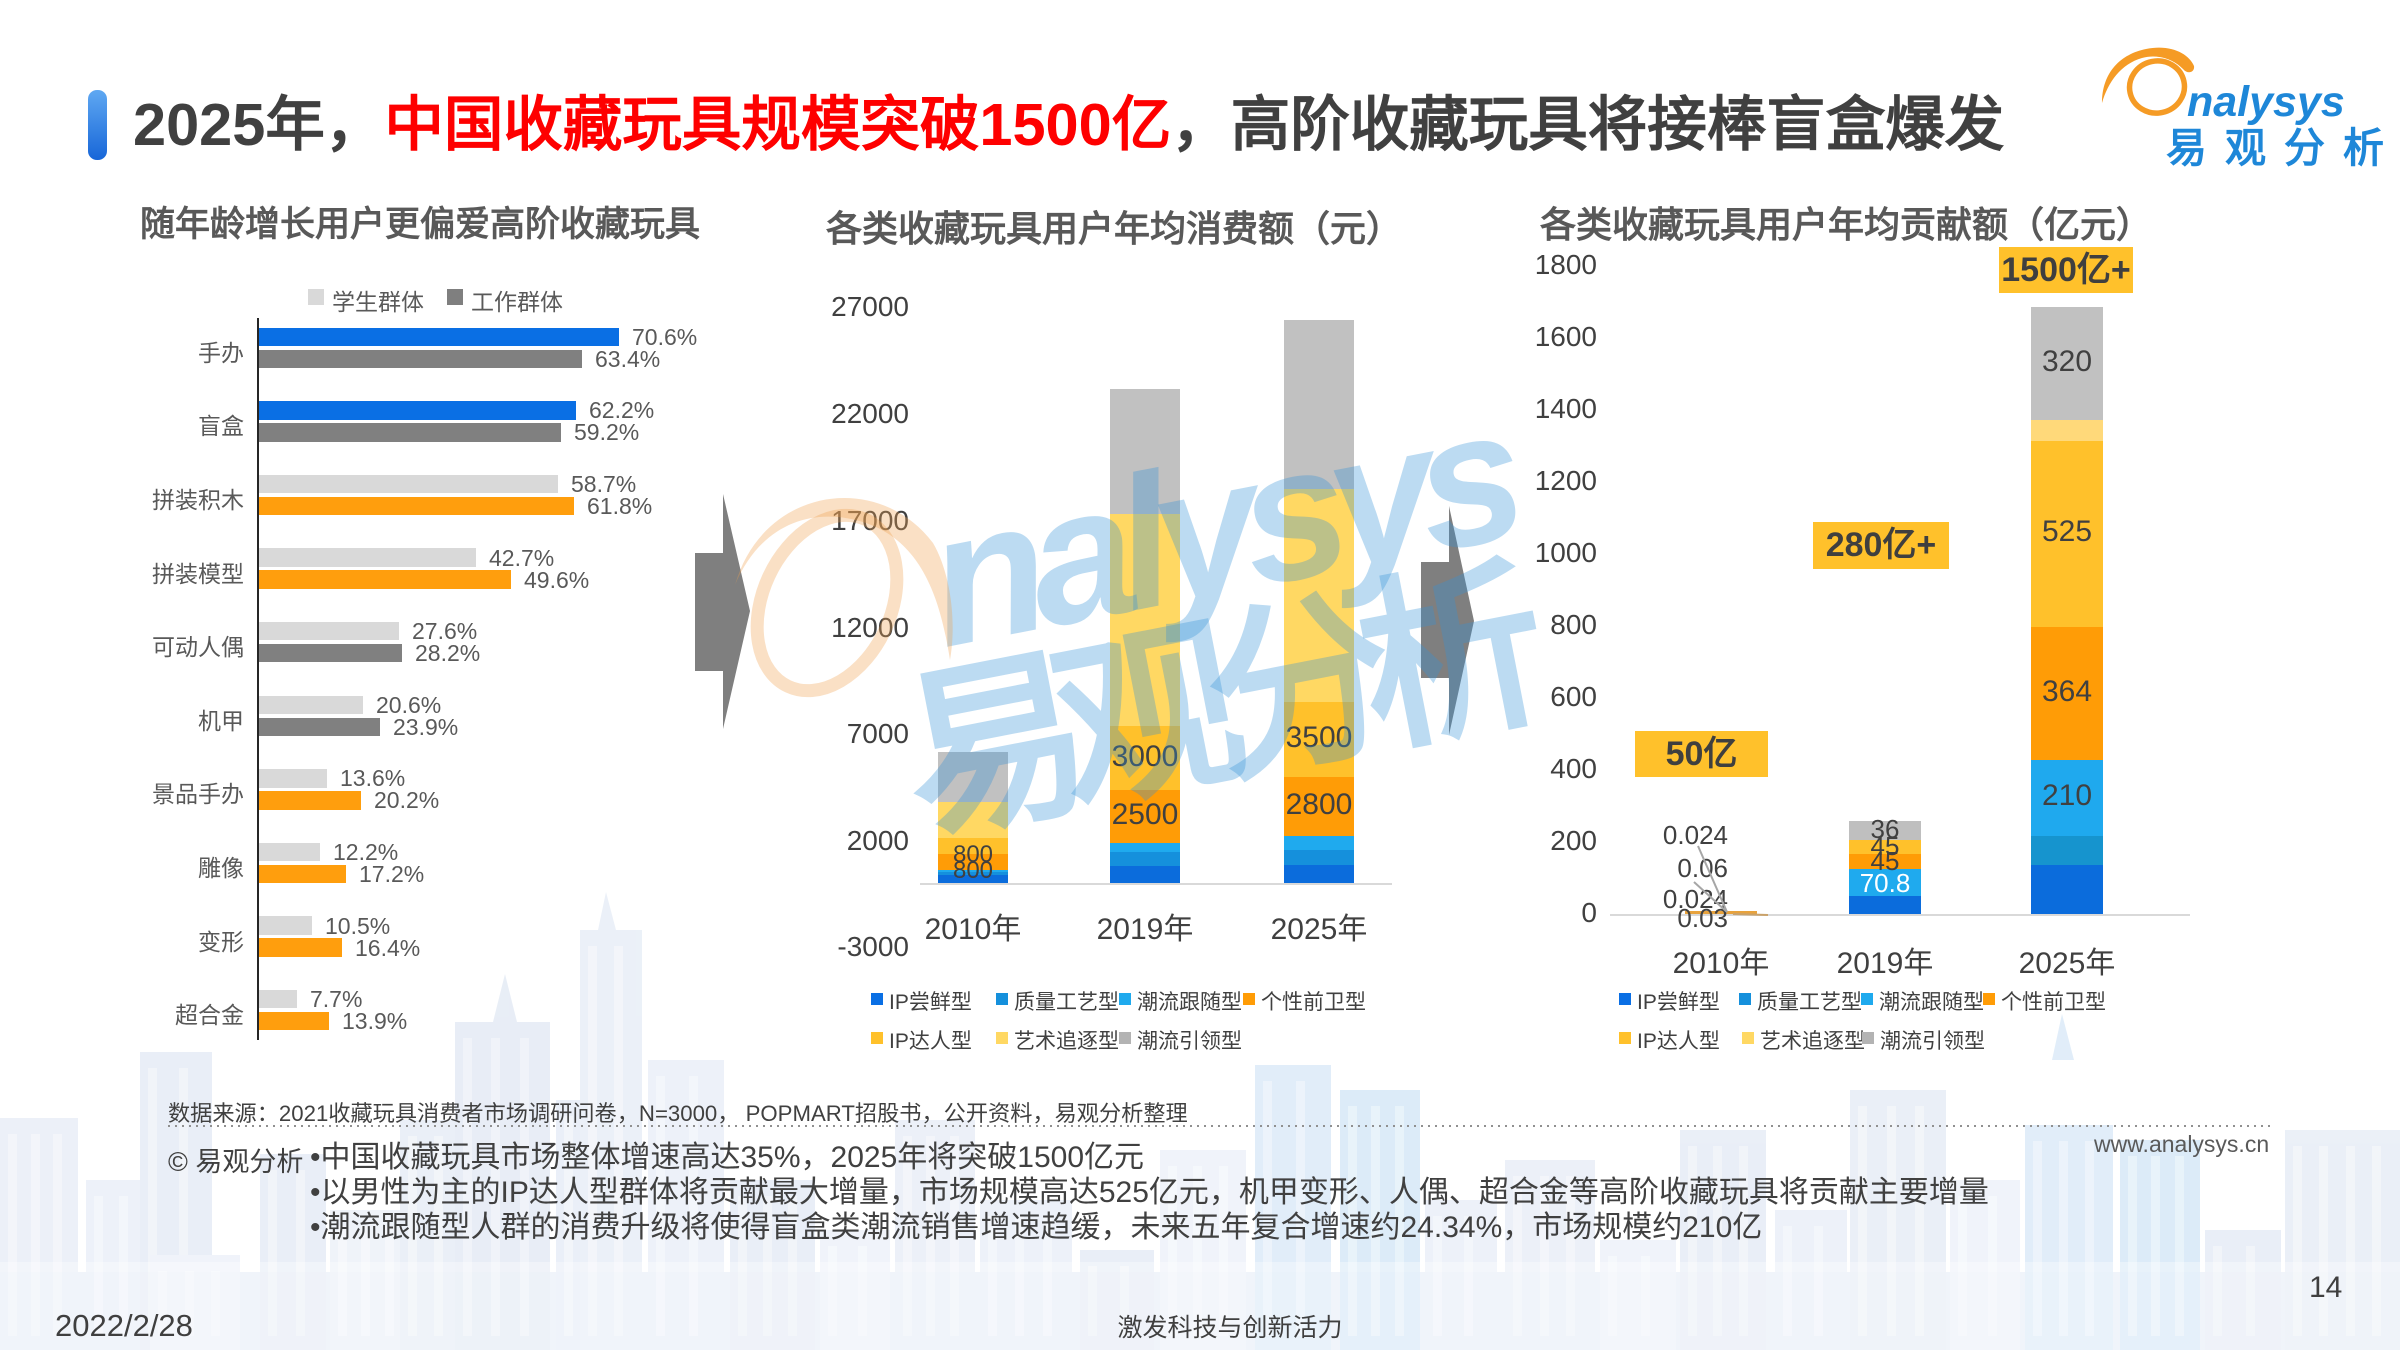 This screenshot has height=1350, width=2400. I want to click on svg-text: 易观分析, so click(2283, 148).